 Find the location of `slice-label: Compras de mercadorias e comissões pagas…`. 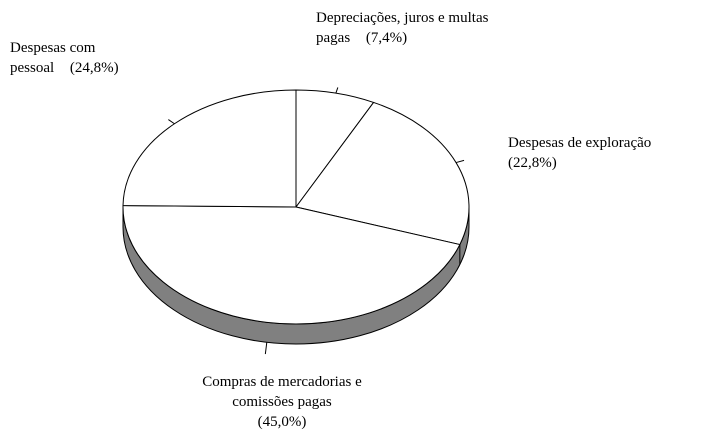

slice-label: Compras de mercadorias e comissões pagas… is located at coordinates (282, 402).